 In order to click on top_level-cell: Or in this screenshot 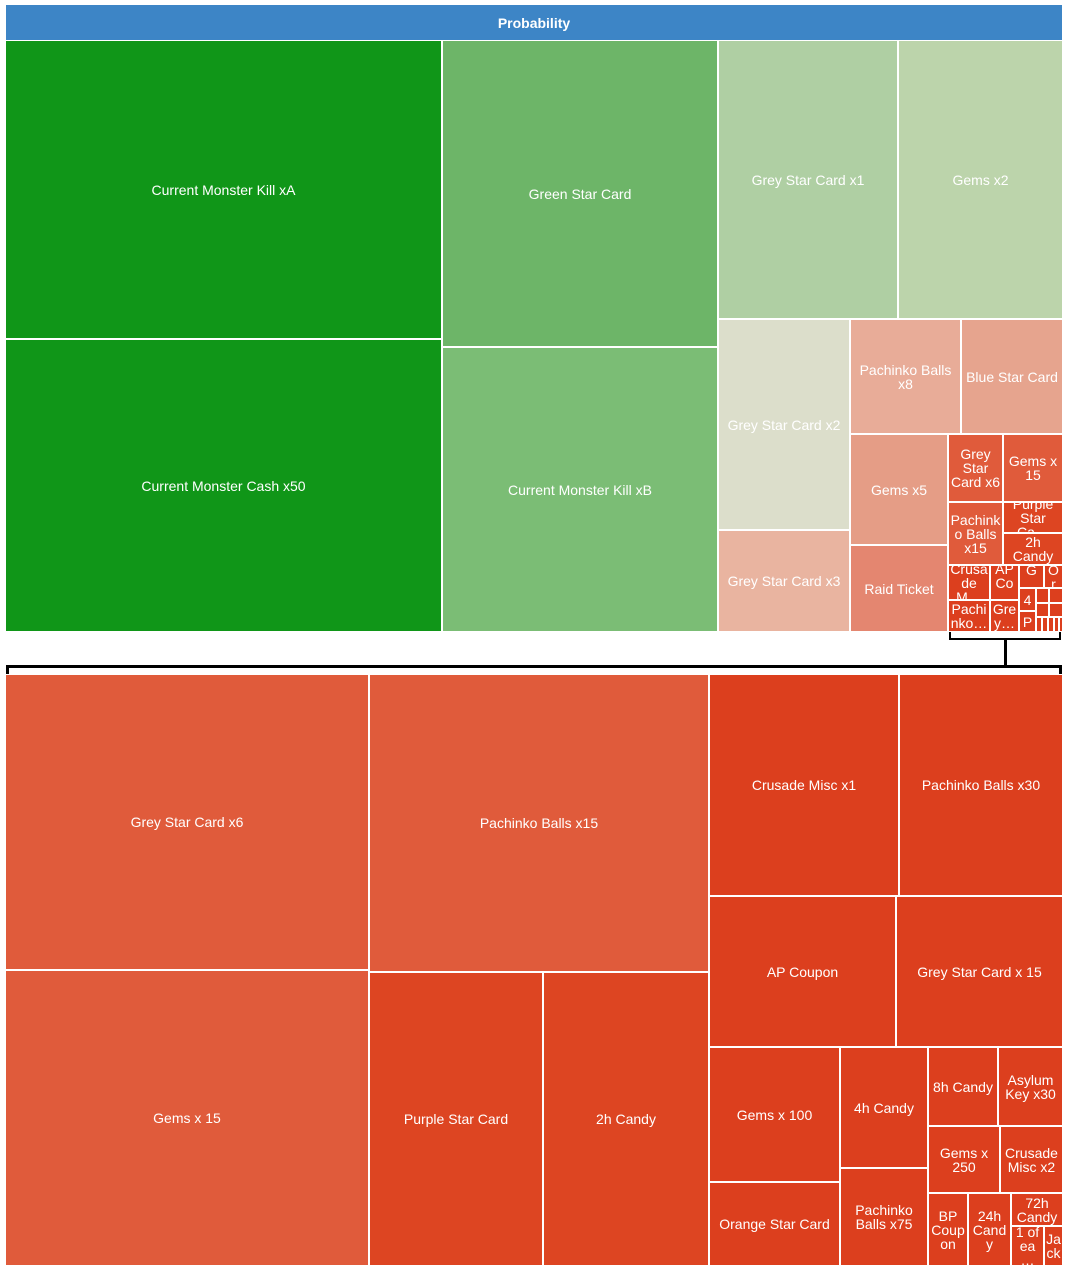, I will do `click(1053, 576)`.